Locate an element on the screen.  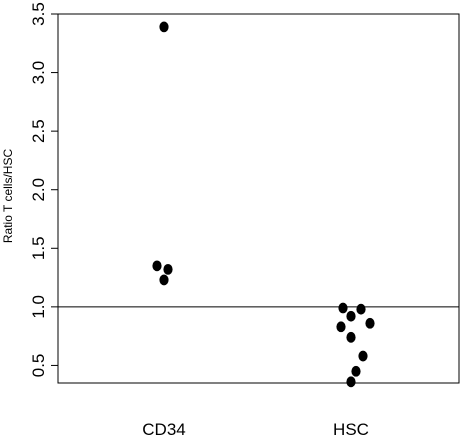
x-axis-categories: CD34 HSC is located at coordinates (255, 429).